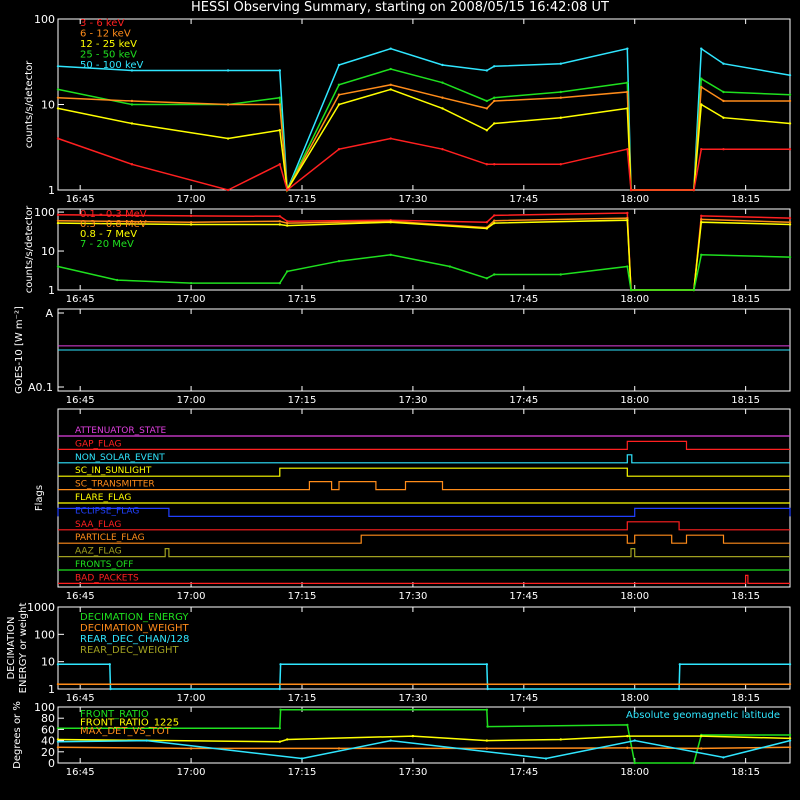 This screenshot has width=800, height=800. I want to click on annotation-geomagnetic: Absolute geomagnetic latitude, so click(703, 715).